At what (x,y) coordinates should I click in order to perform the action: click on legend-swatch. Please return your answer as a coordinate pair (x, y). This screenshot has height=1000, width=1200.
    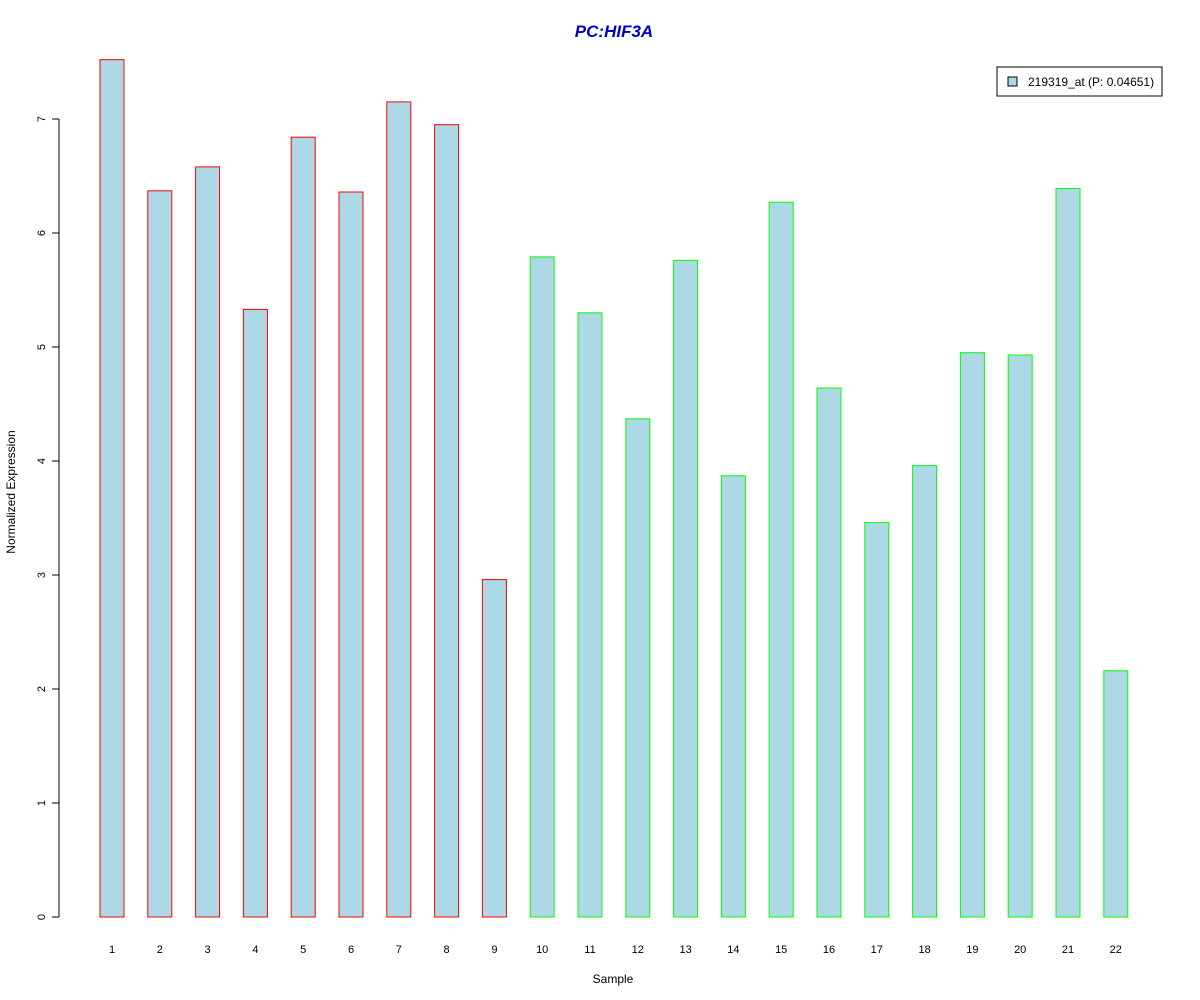
    Looking at the image, I should click on (1012, 81).